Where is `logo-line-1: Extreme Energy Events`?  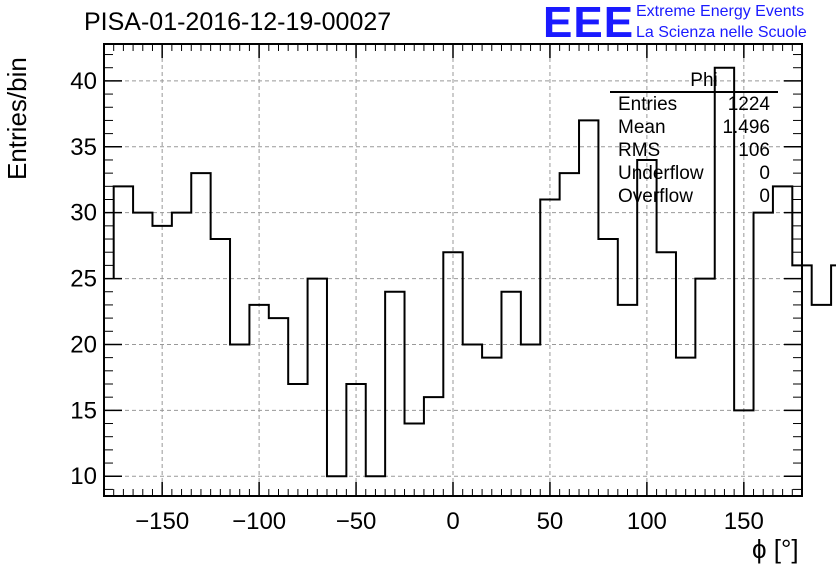 logo-line-1: Extreme Energy Events is located at coordinates (720, 11).